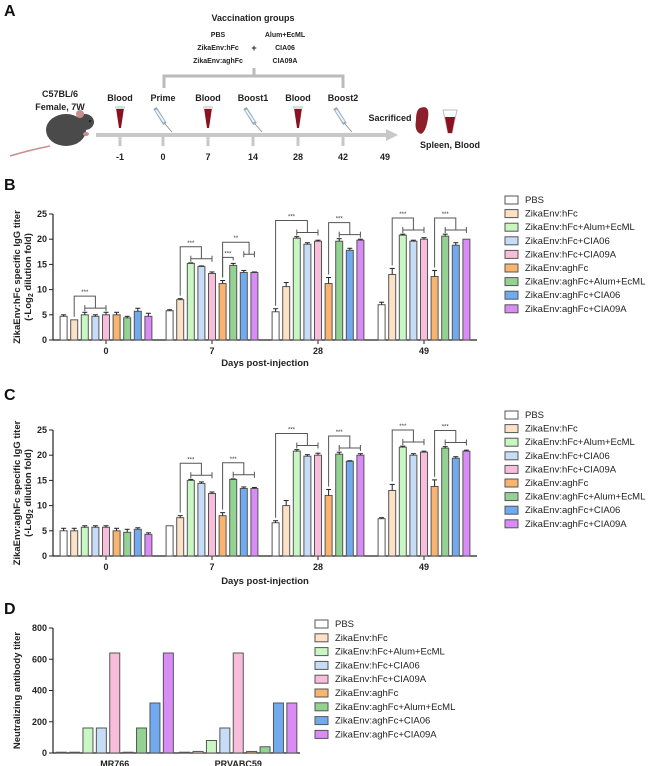  I want to click on event-label: Boost1, so click(253, 98).